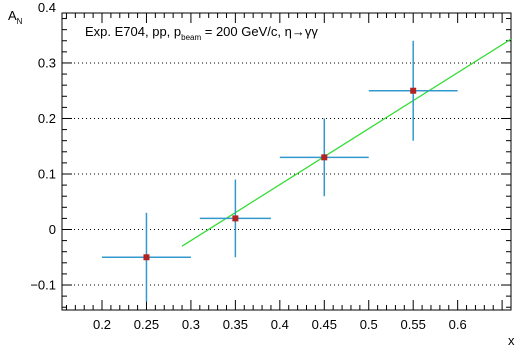 The width and height of the screenshot is (516, 354). Describe the element at coordinates (191, 324) in the screenshot. I see `x-tick-label: 0.3` at that location.